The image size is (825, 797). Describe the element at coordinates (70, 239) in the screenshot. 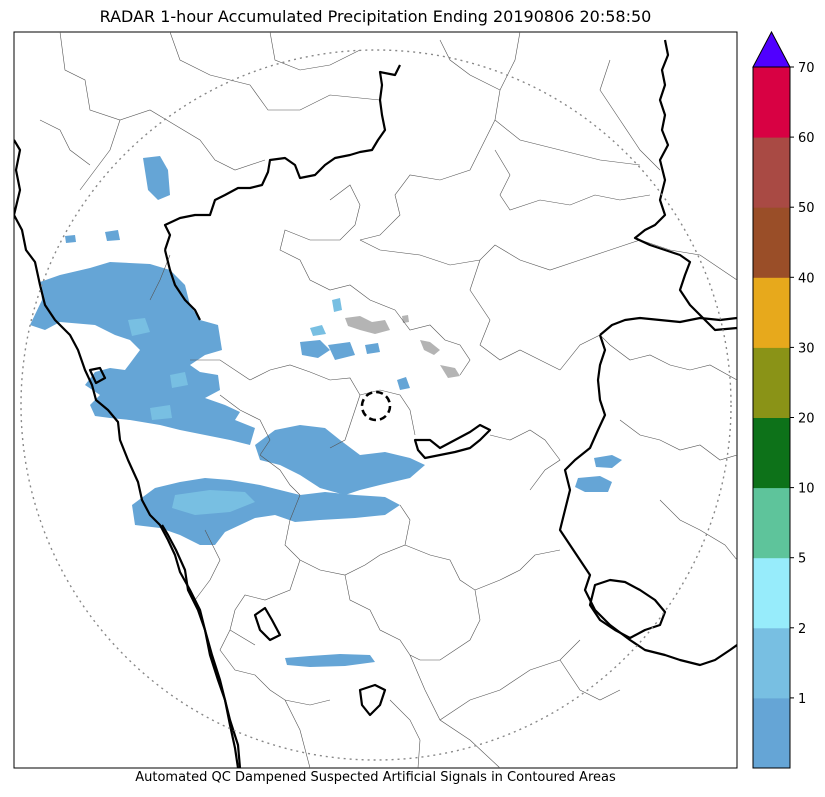

I see `rain-cell-nw` at that location.